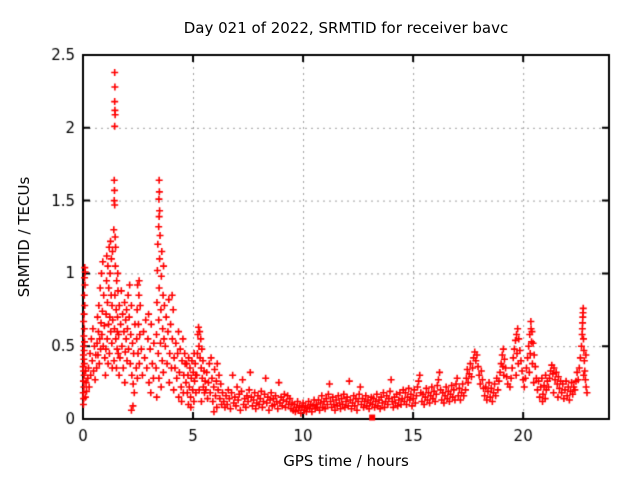 Image resolution: width=640 pixels, height=480 pixels. Describe the element at coordinates (24, 237) in the screenshot. I see `y-axis-label: SRMTID / TECUs` at that location.